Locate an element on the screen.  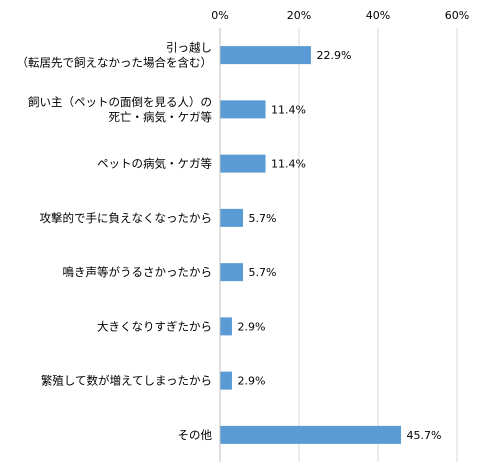
category-label: 繁殖して数が増えてしまったから is located at coordinates (126, 381).